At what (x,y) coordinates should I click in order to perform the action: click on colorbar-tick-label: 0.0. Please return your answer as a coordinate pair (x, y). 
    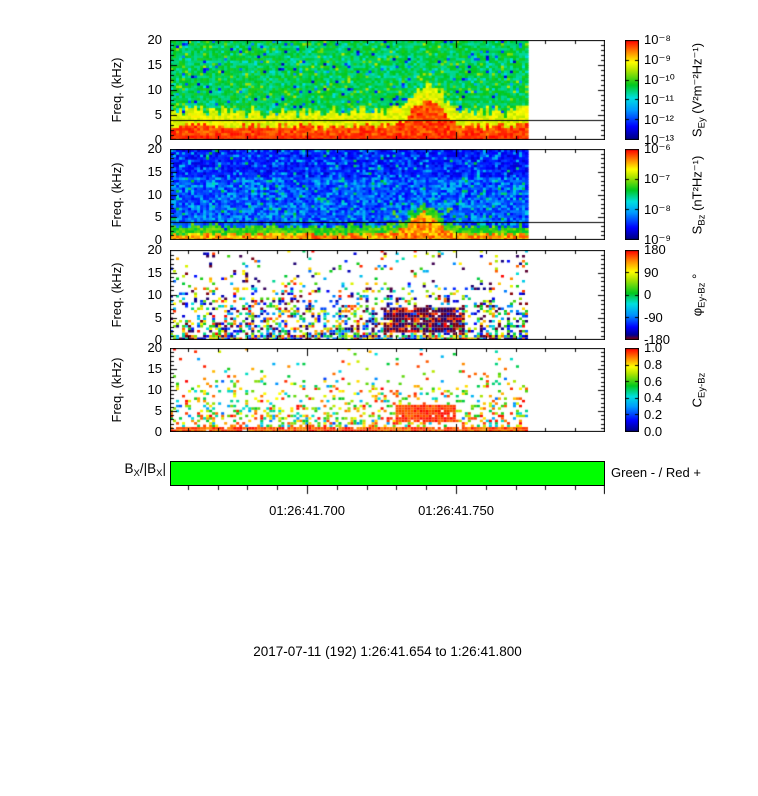
    Looking at the image, I should click on (653, 431).